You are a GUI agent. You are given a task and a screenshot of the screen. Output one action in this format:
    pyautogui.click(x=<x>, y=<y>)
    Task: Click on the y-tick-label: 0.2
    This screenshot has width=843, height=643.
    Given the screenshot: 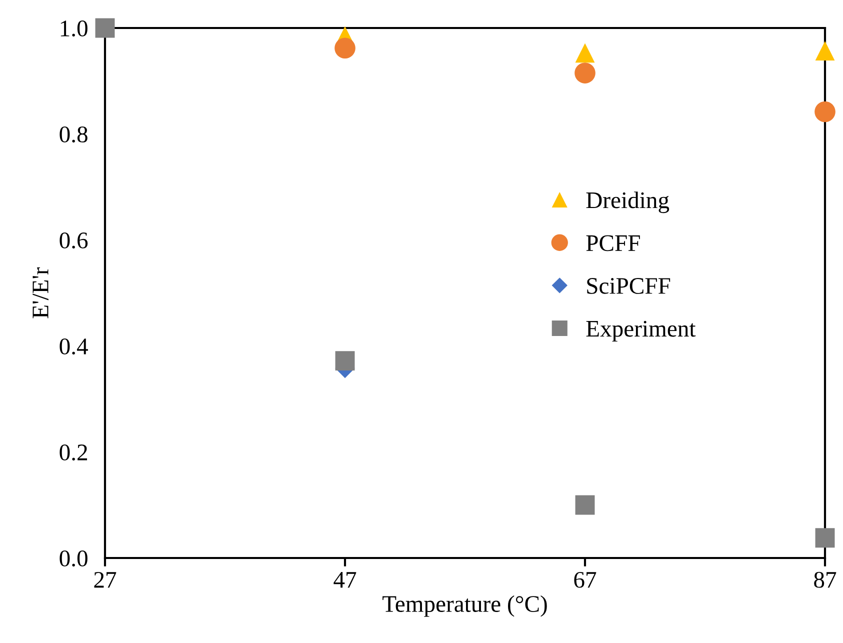 What is the action you would take?
    pyautogui.click(x=74, y=452)
    